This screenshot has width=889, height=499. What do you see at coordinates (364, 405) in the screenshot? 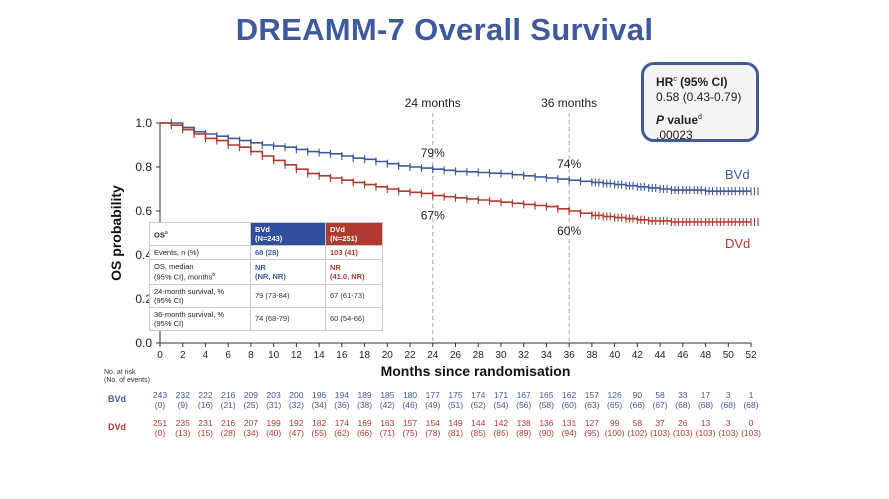
I see `at-risk-events: (38)` at bounding box center [364, 405].